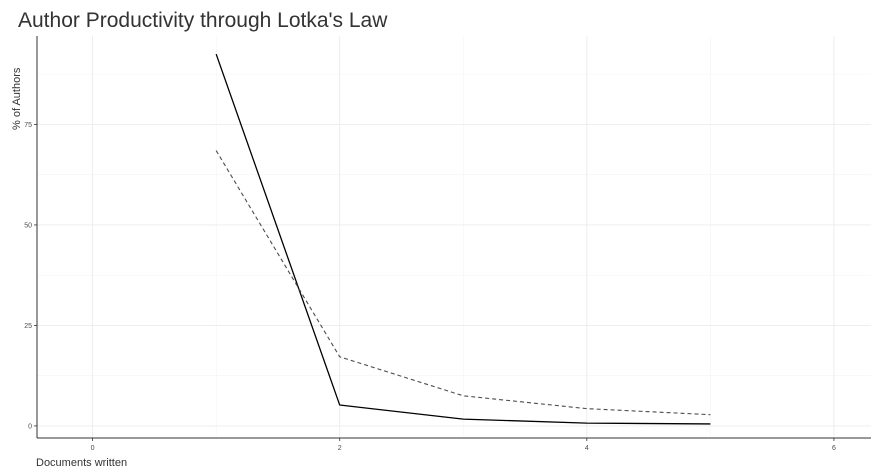  Describe the element at coordinates (28, 125) in the screenshot. I see `y-tick-label: 75` at that location.